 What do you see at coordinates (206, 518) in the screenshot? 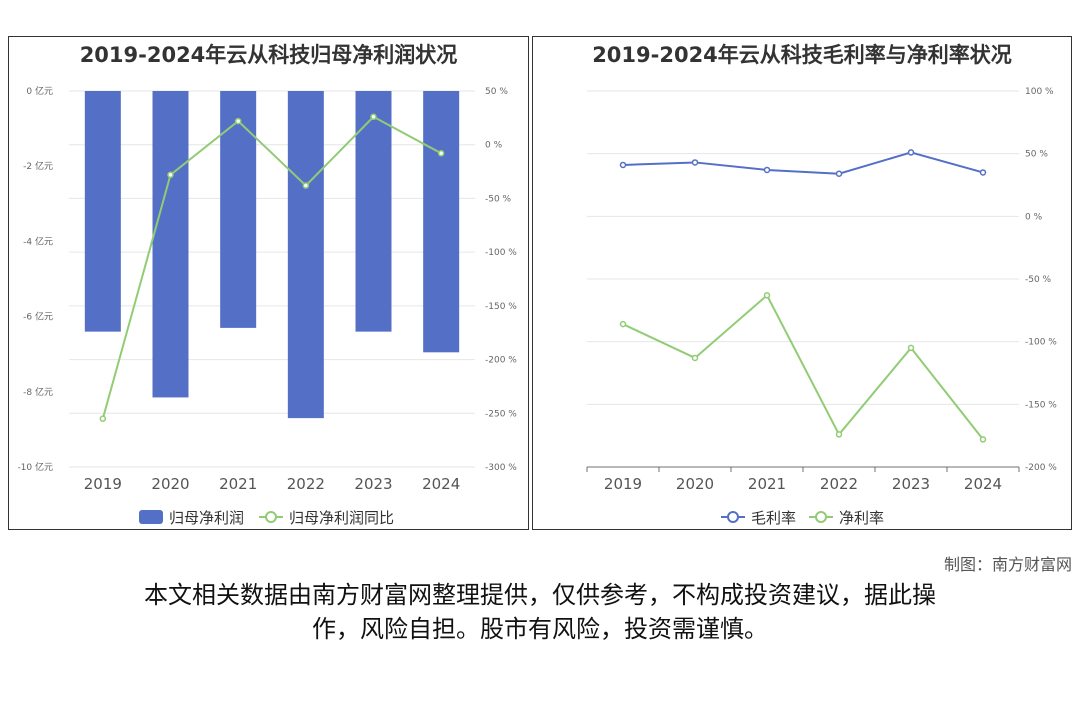
I see `legend-bar-label: 归母净利润` at bounding box center [206, 518].